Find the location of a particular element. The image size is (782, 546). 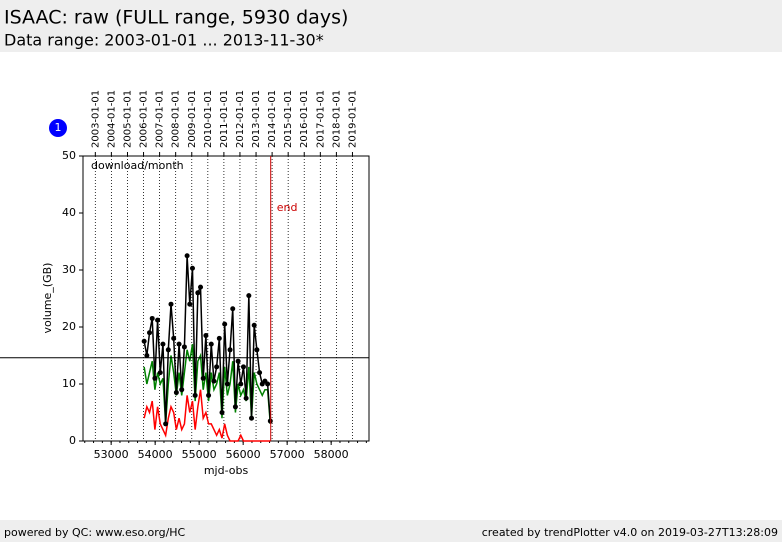

badge-circle is located at coordinates (58, 128).